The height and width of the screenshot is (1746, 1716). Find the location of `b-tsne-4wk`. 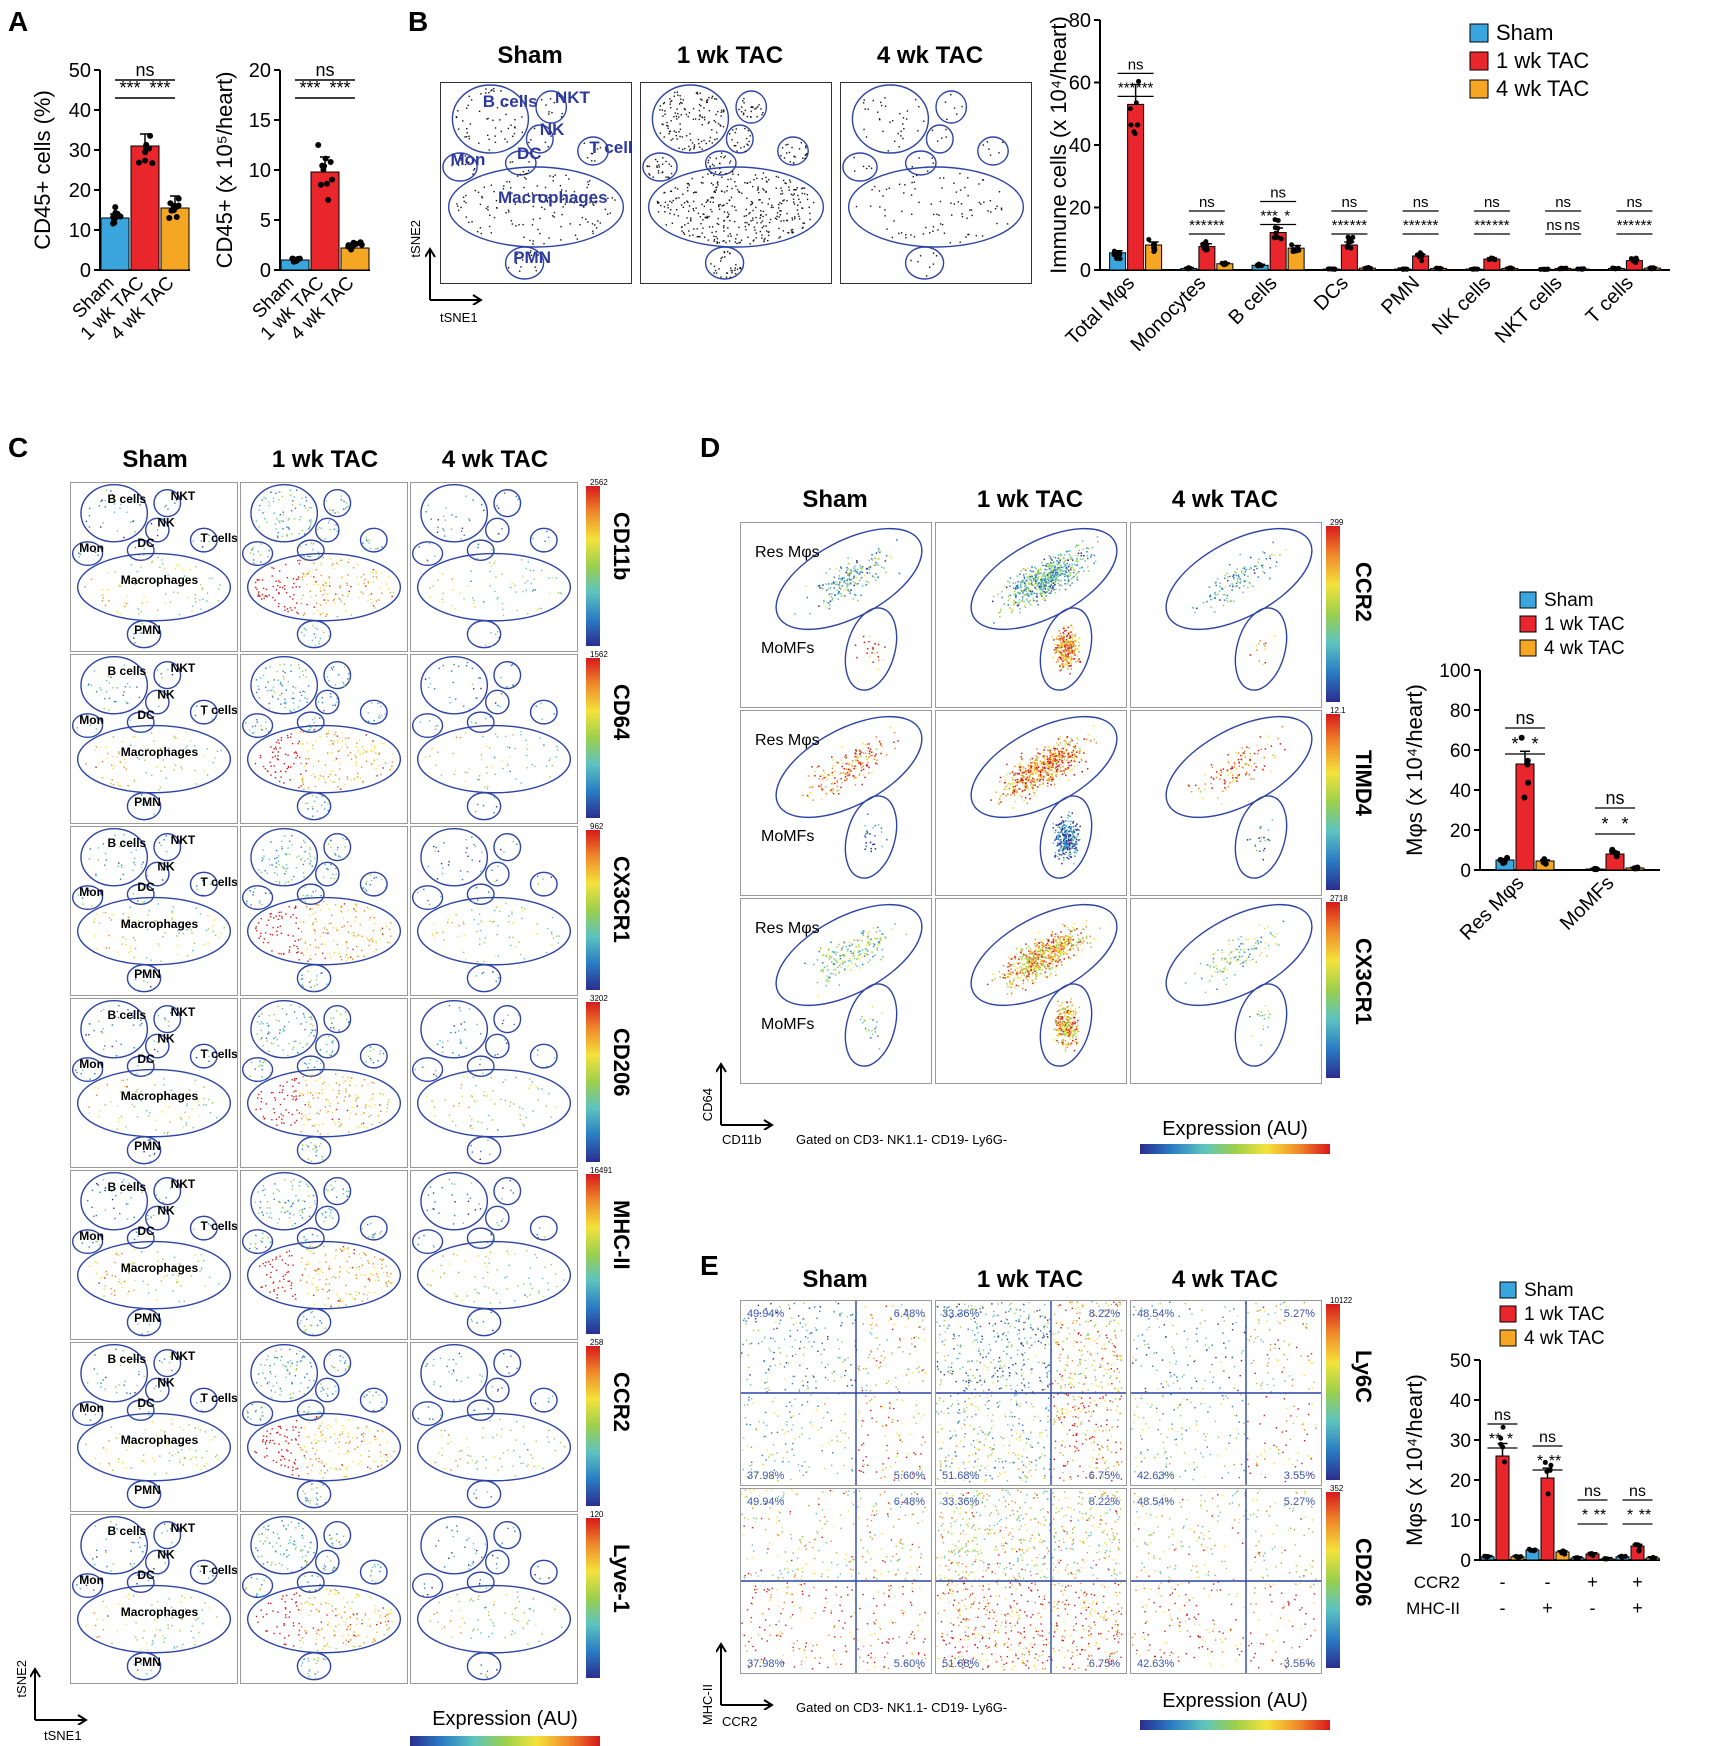

b-tsne-4wk is located at coordinates (936, 183).